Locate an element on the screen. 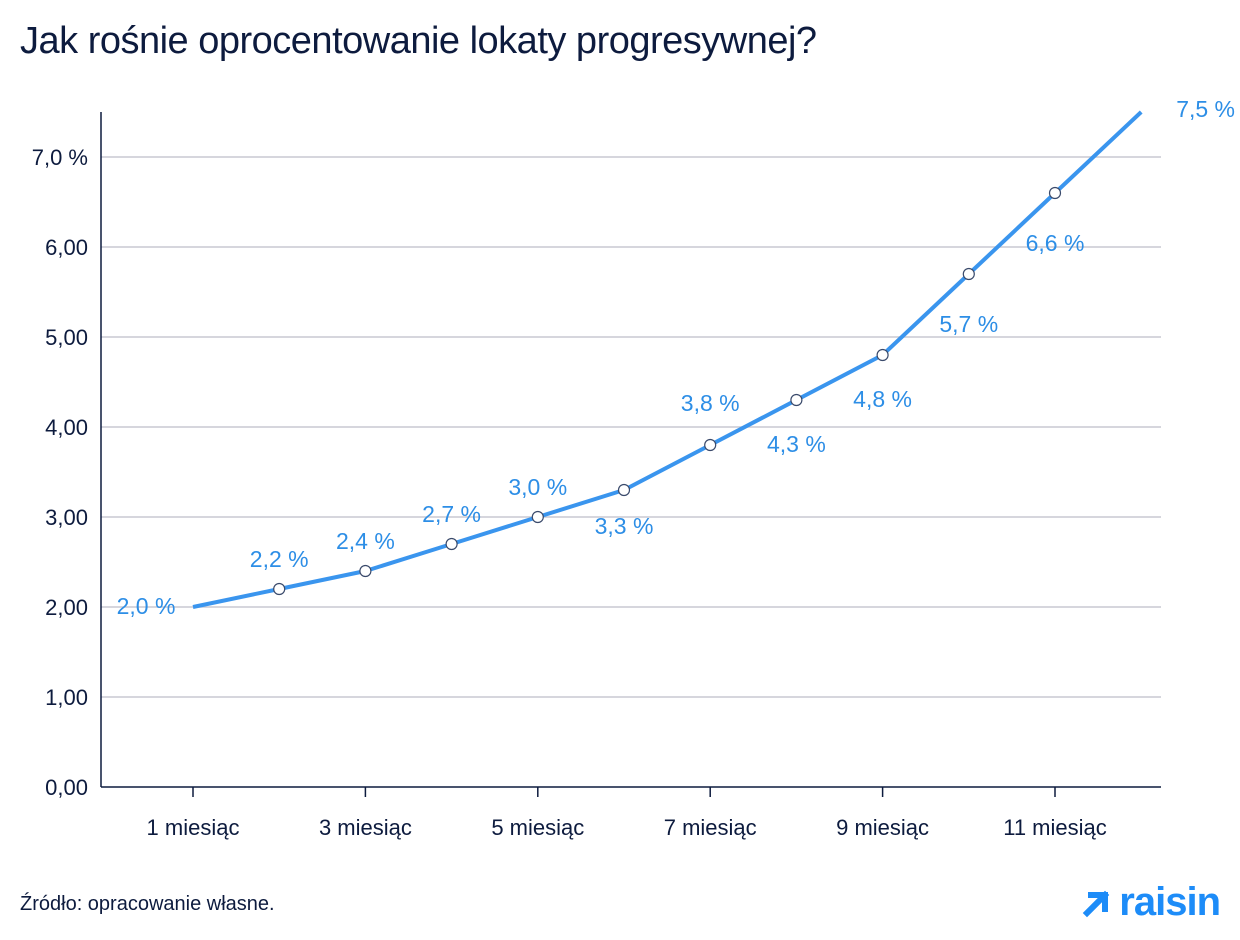 The width and height of the screenshot is (1240, 940). y-tick-label: 2,00 is located at coordinates (66, 607).